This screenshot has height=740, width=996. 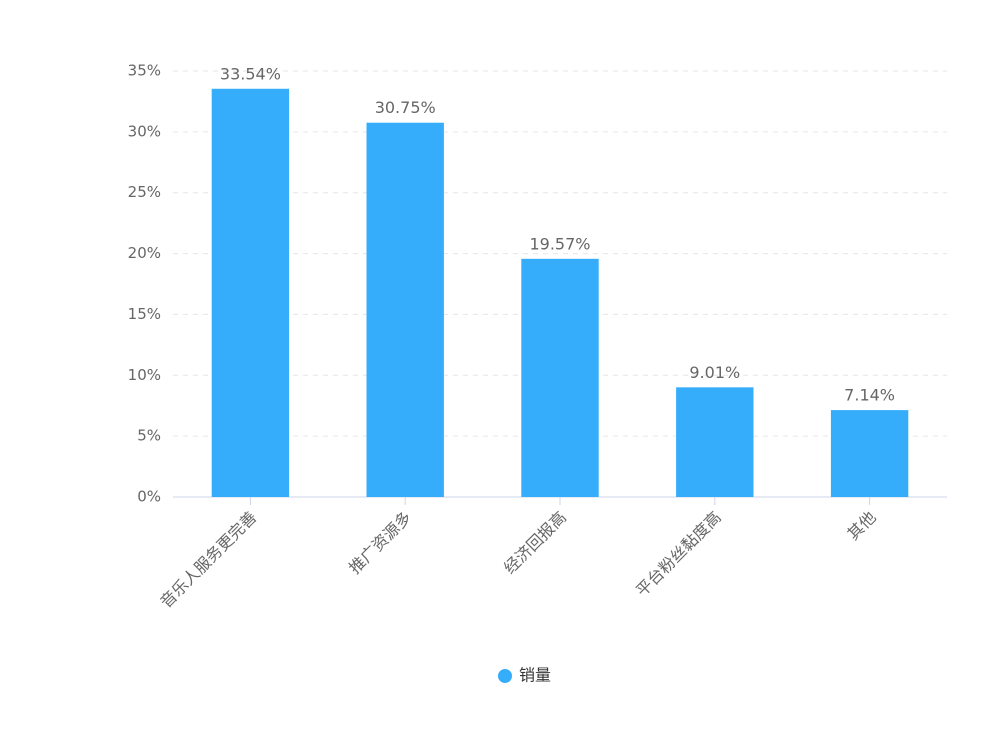 I want to click on y-tick-label: 20%, so click(x=144, y=253).